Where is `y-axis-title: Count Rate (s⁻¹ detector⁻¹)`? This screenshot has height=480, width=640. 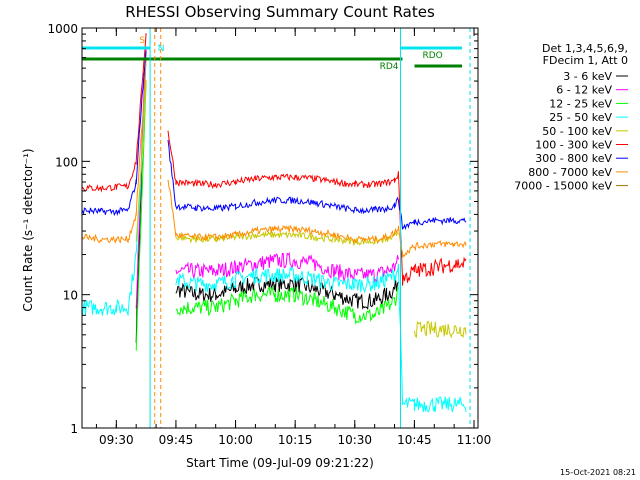
y-axis-title: Count Rate (s⁻¹ detector⁻¹) is located at coordinates (28, 229).